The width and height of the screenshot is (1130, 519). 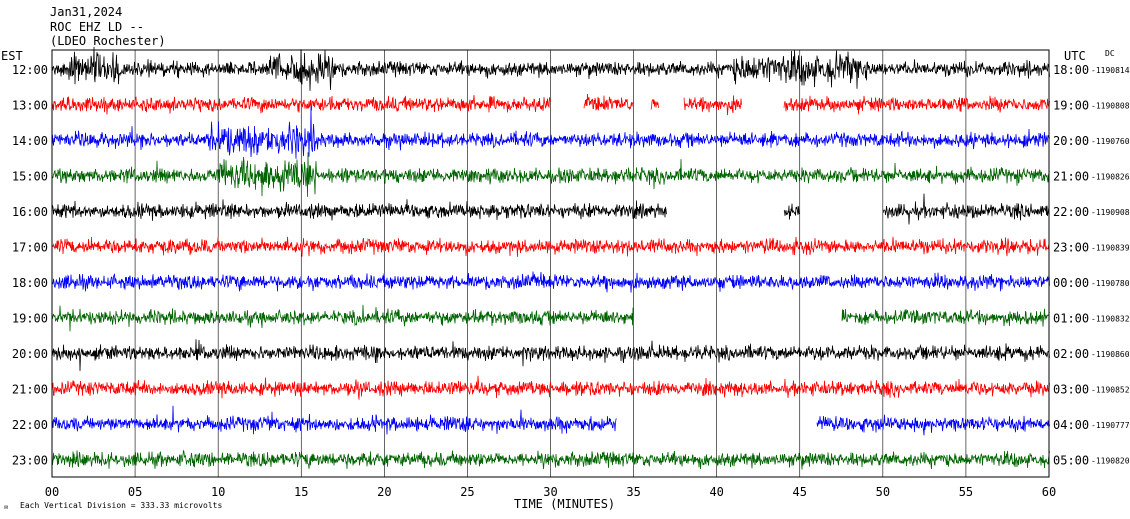 I want to click on x-tick-label: 05, so click(x=135, y=492).